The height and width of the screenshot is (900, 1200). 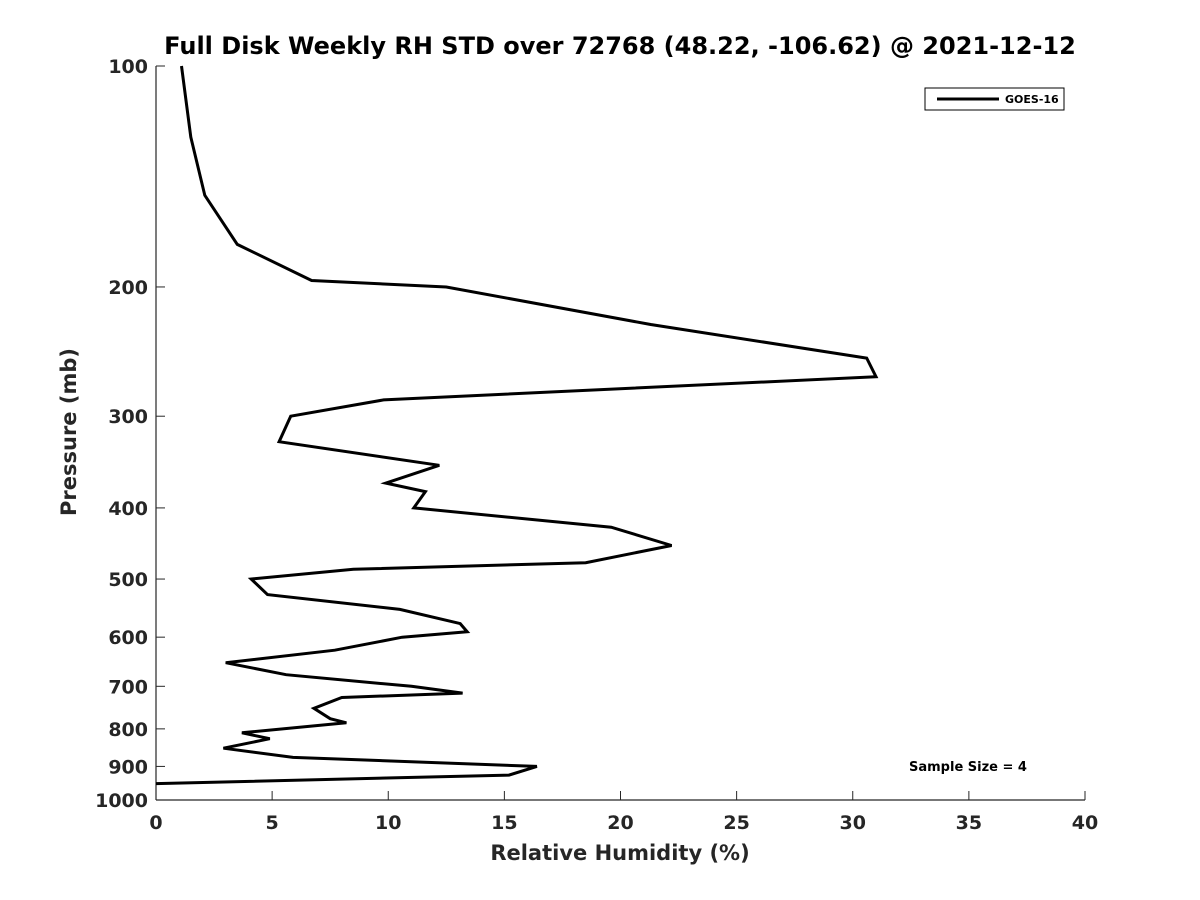 I want to click on y-tick-label: 300, so click(x=128, y=417).